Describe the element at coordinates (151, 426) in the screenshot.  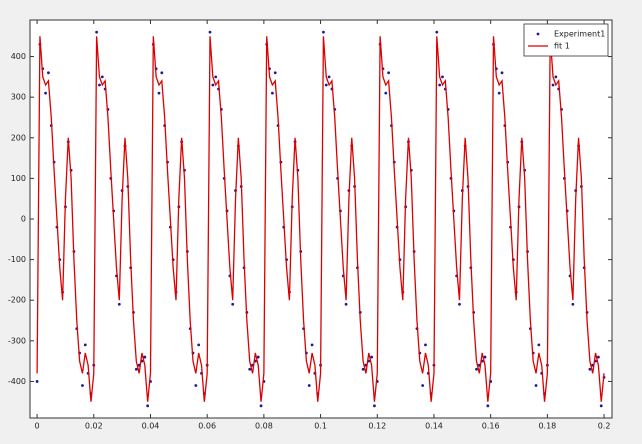
I see `x-tick-label: 0.04` at that location.